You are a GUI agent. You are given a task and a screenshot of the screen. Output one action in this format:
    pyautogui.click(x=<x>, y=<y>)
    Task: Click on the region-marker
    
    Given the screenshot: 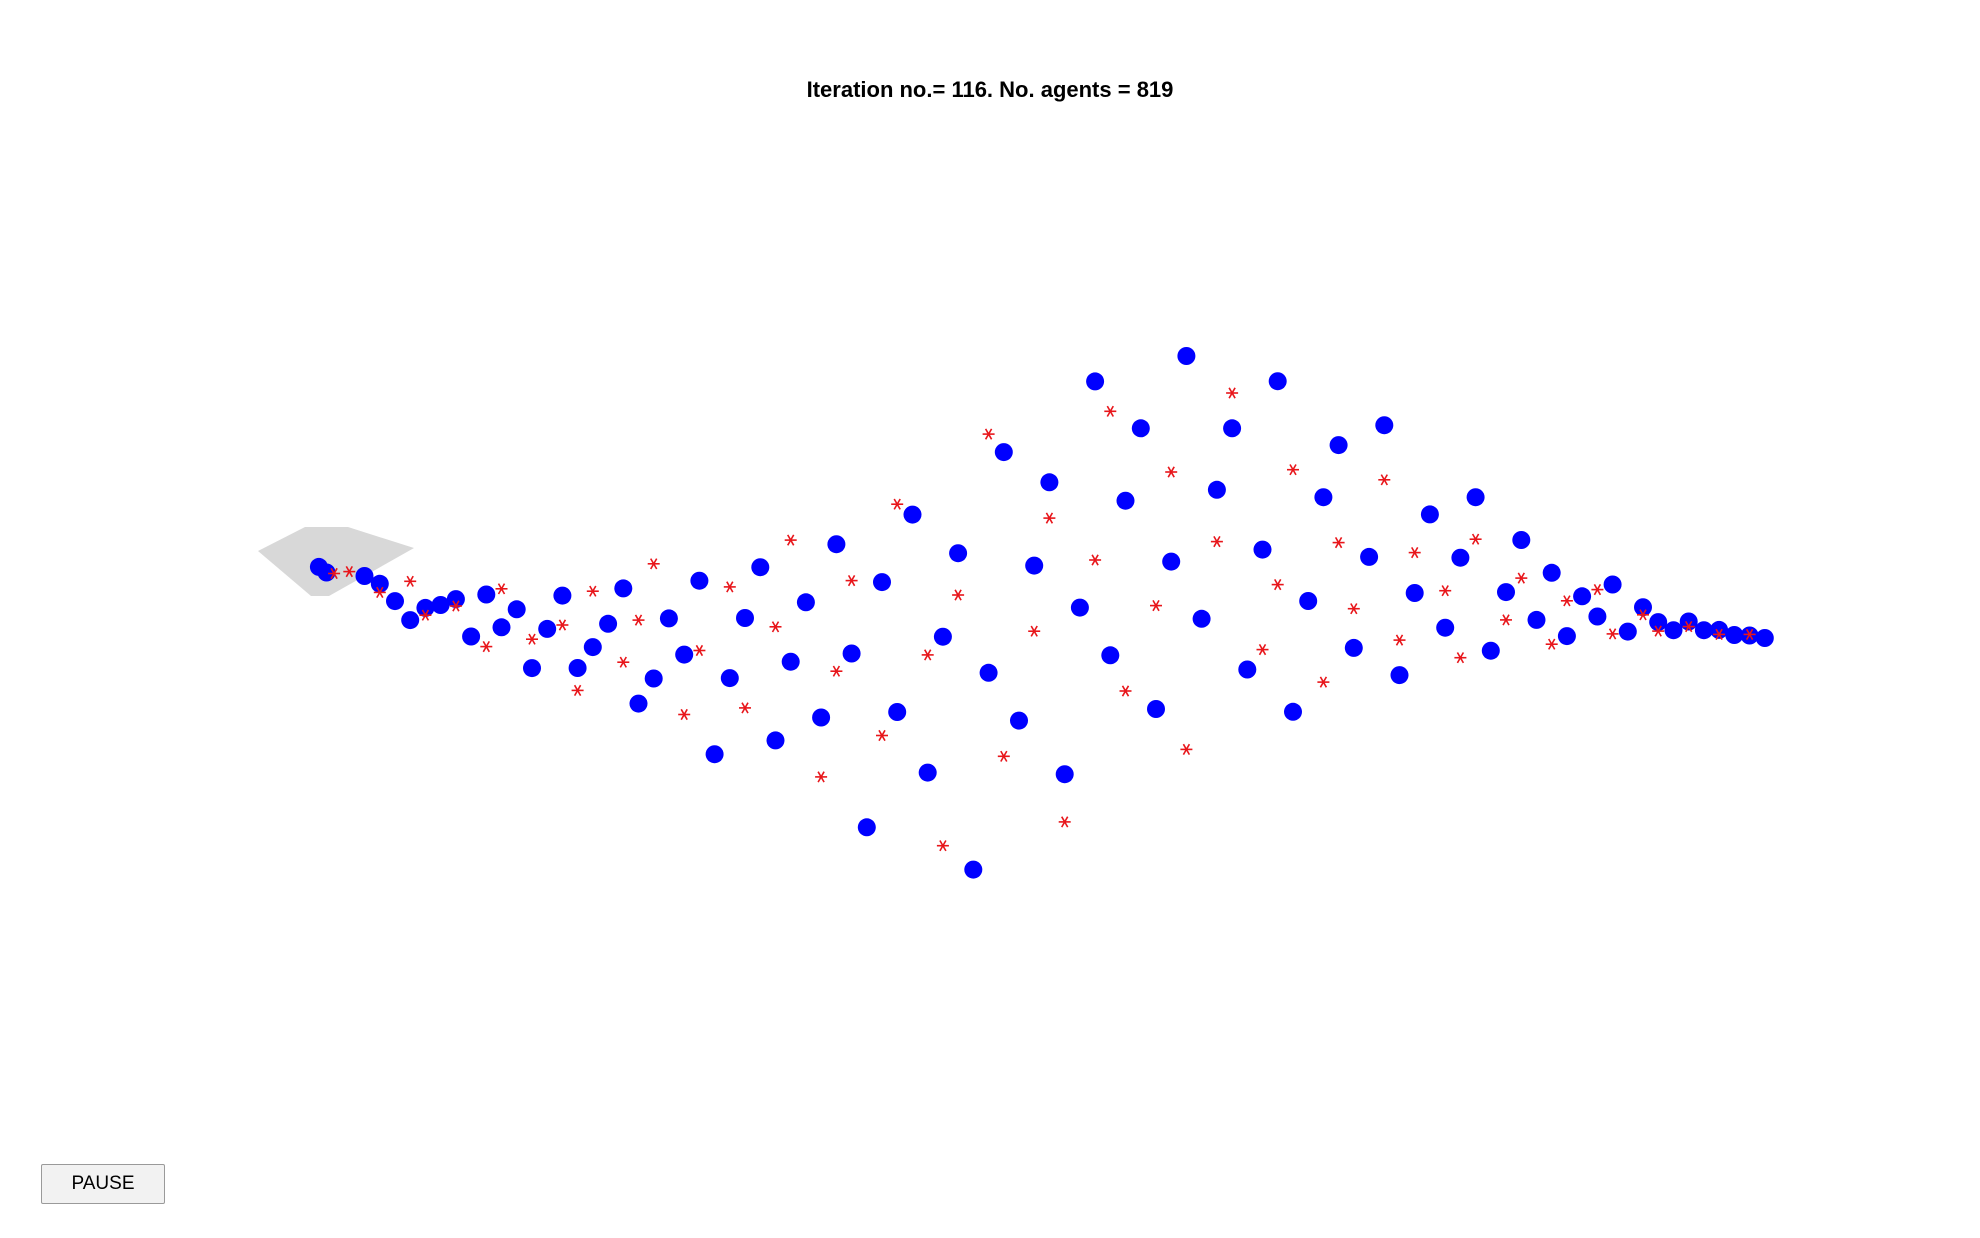 What is the action you would take?
    pyautogui.click(x=336, y=561)
    